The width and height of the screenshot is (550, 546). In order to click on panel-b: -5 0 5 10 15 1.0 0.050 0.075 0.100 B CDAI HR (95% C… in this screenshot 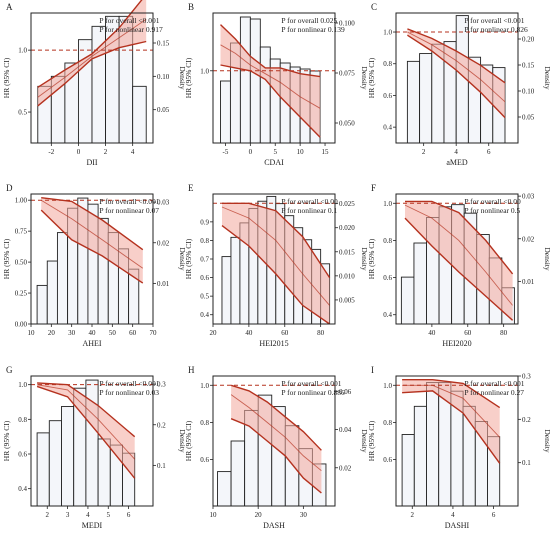, I will do `click(276, 84)`.